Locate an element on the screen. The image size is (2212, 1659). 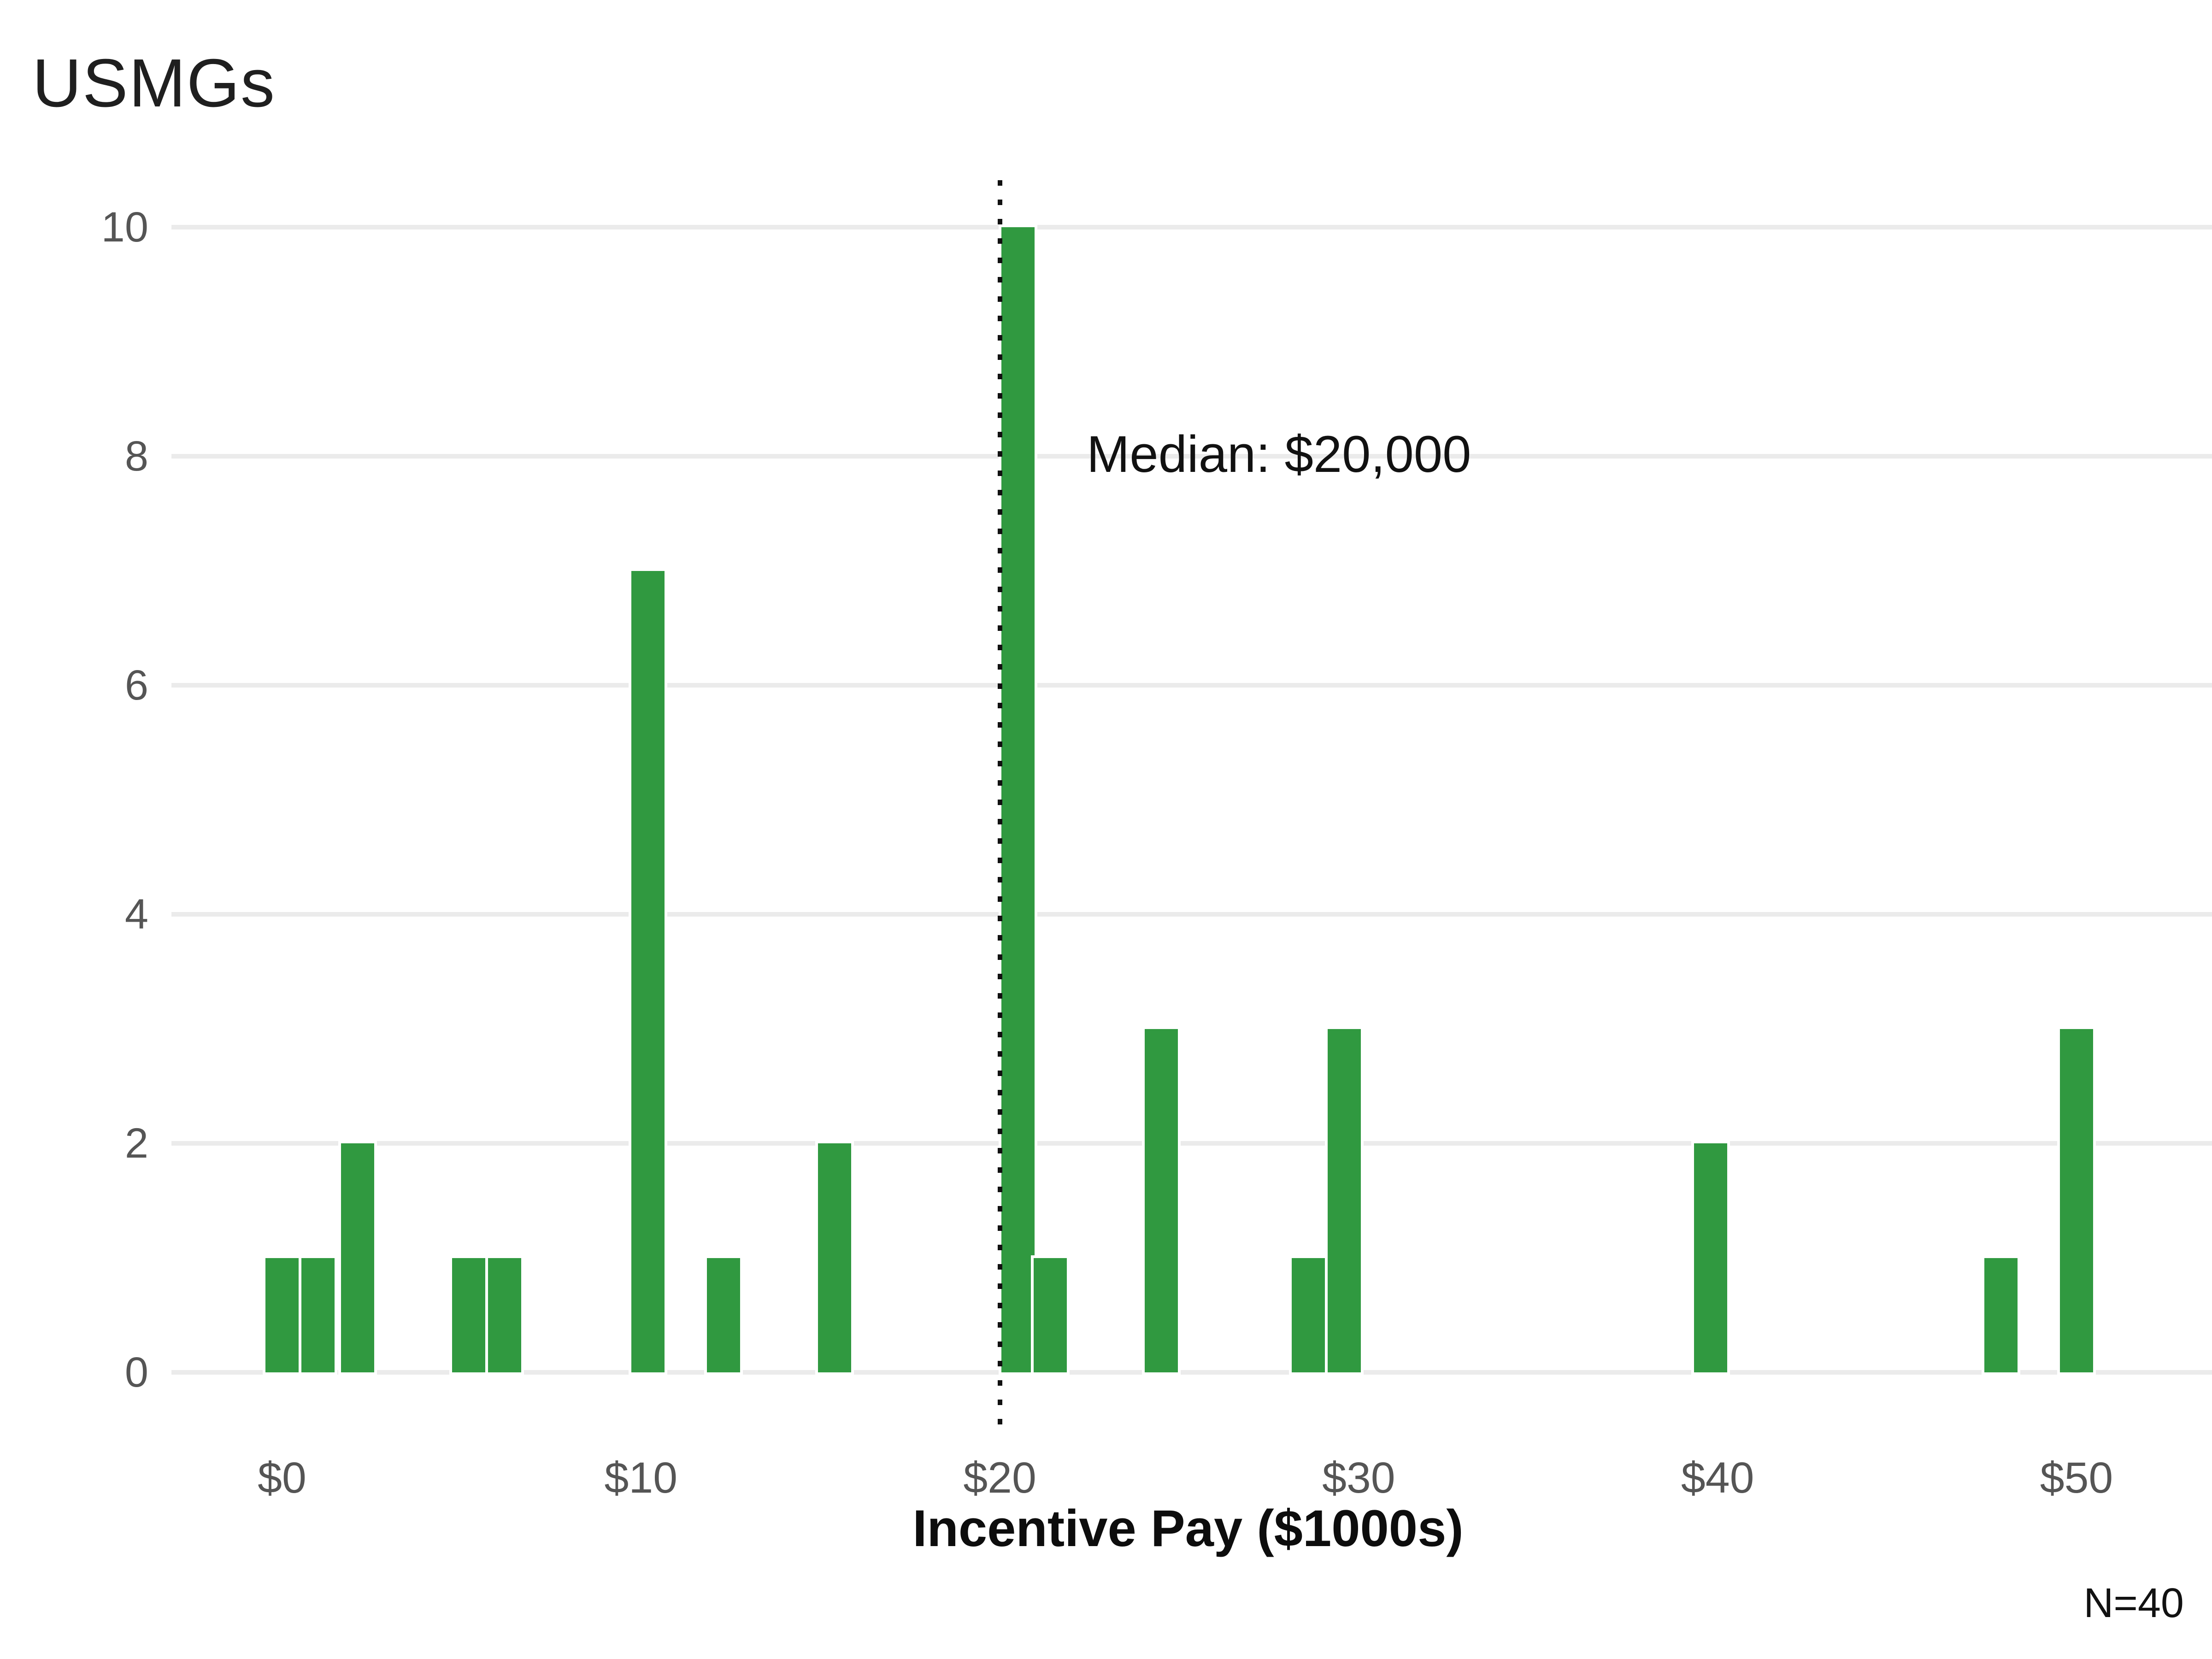
x-tick-label-50: $50 is located at coordinates (2076, 1477).